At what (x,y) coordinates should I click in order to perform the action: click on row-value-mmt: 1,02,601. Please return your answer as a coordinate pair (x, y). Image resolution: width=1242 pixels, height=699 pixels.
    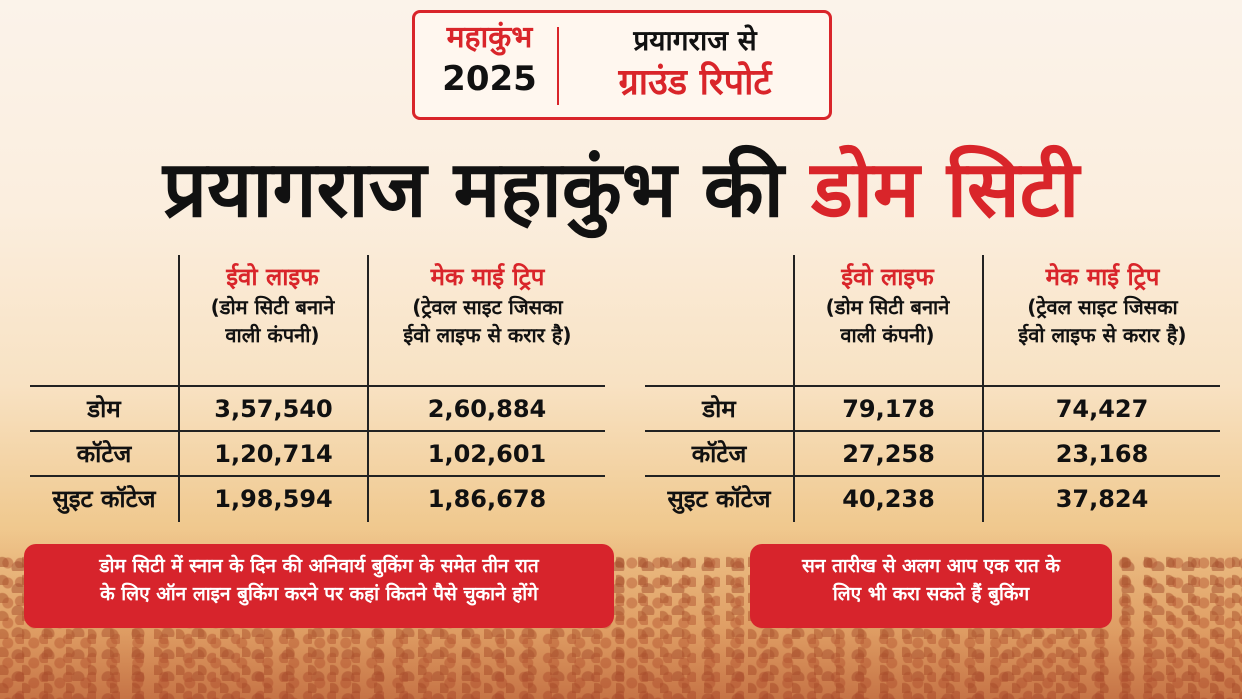
    Looking at the image, I should click on (487, 454).